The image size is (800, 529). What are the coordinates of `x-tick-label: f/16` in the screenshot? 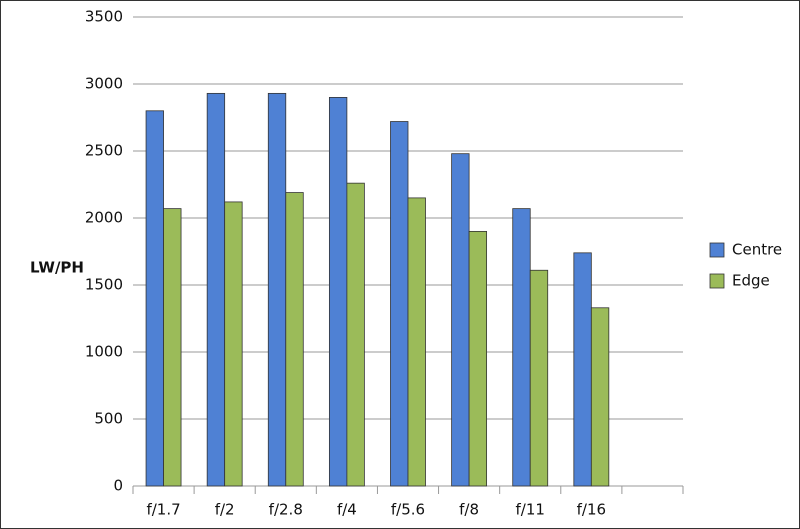 It's located at (591, 510).